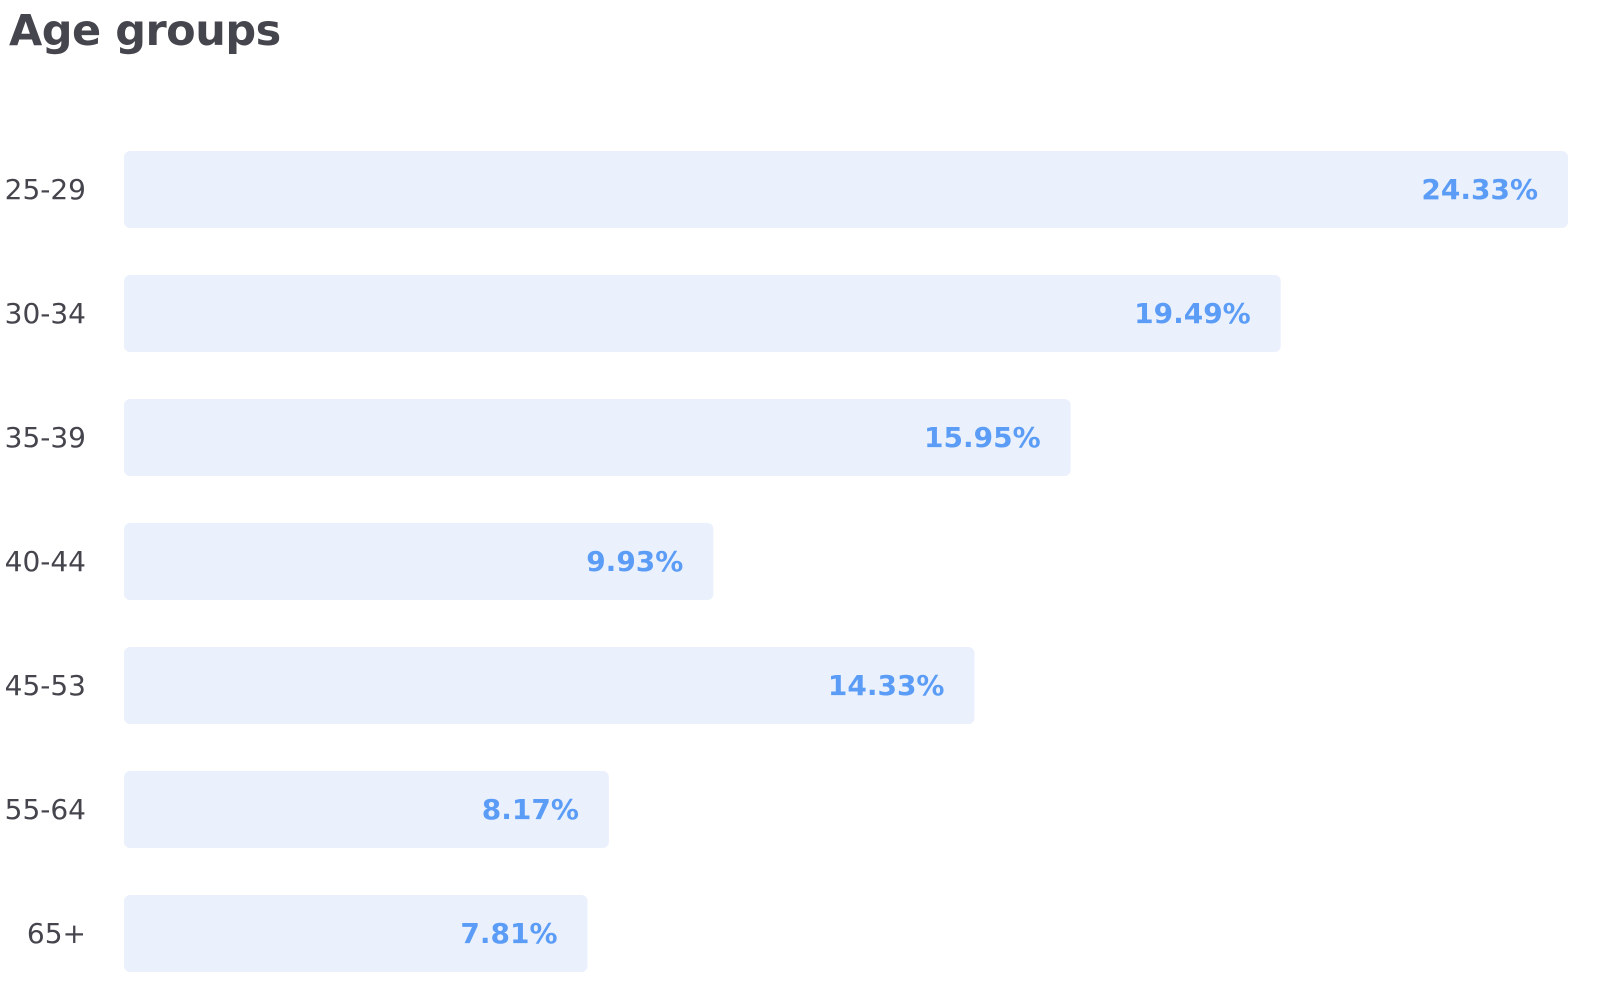 This screenshot has width=1620, height=1004. I want to click on value-label: 15.95%, so click(982, 437).